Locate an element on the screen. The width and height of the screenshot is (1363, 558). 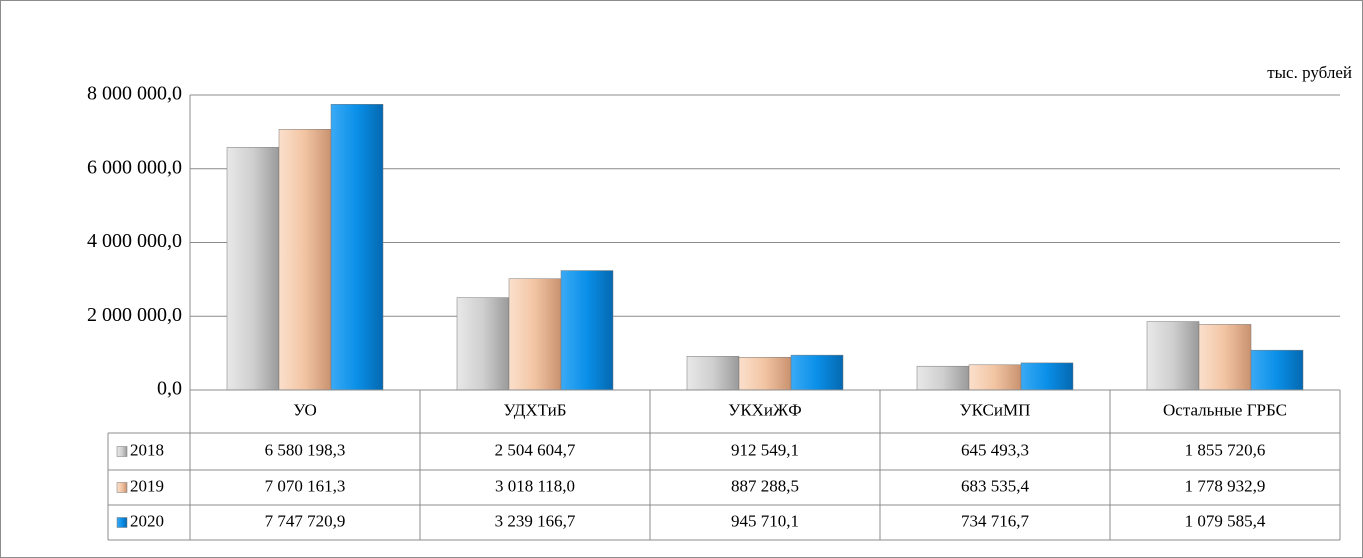
table-value: 6 580 198,3 is located at coordinates (305, 449).